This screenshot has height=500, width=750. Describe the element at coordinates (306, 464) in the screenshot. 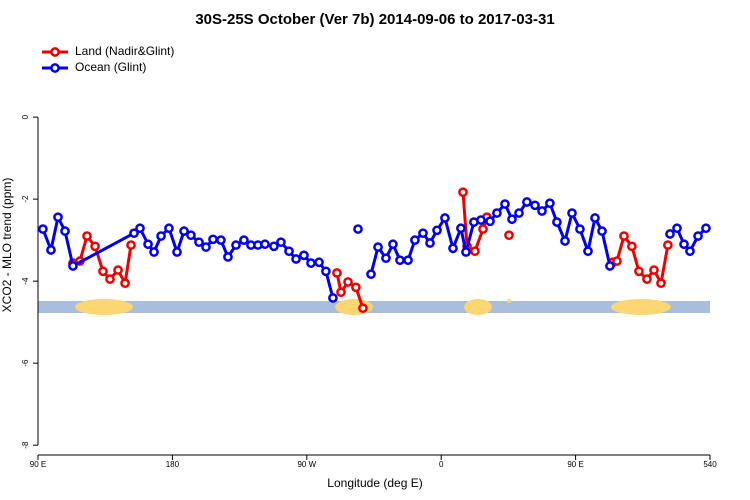

I see `x-tick-label: 90 W` at that location.